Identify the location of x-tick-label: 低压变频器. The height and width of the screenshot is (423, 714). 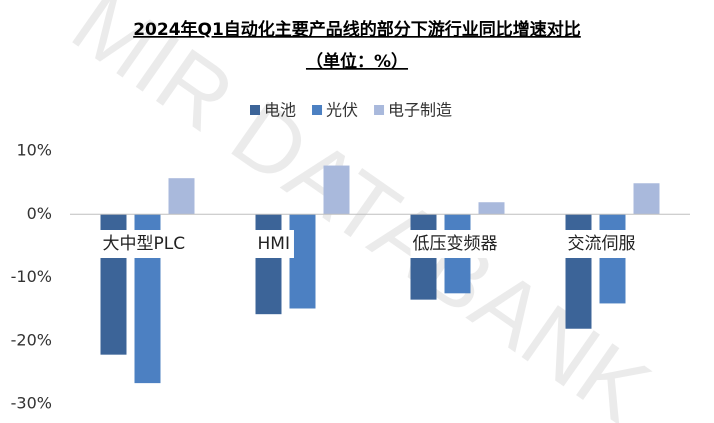
(455, 244).